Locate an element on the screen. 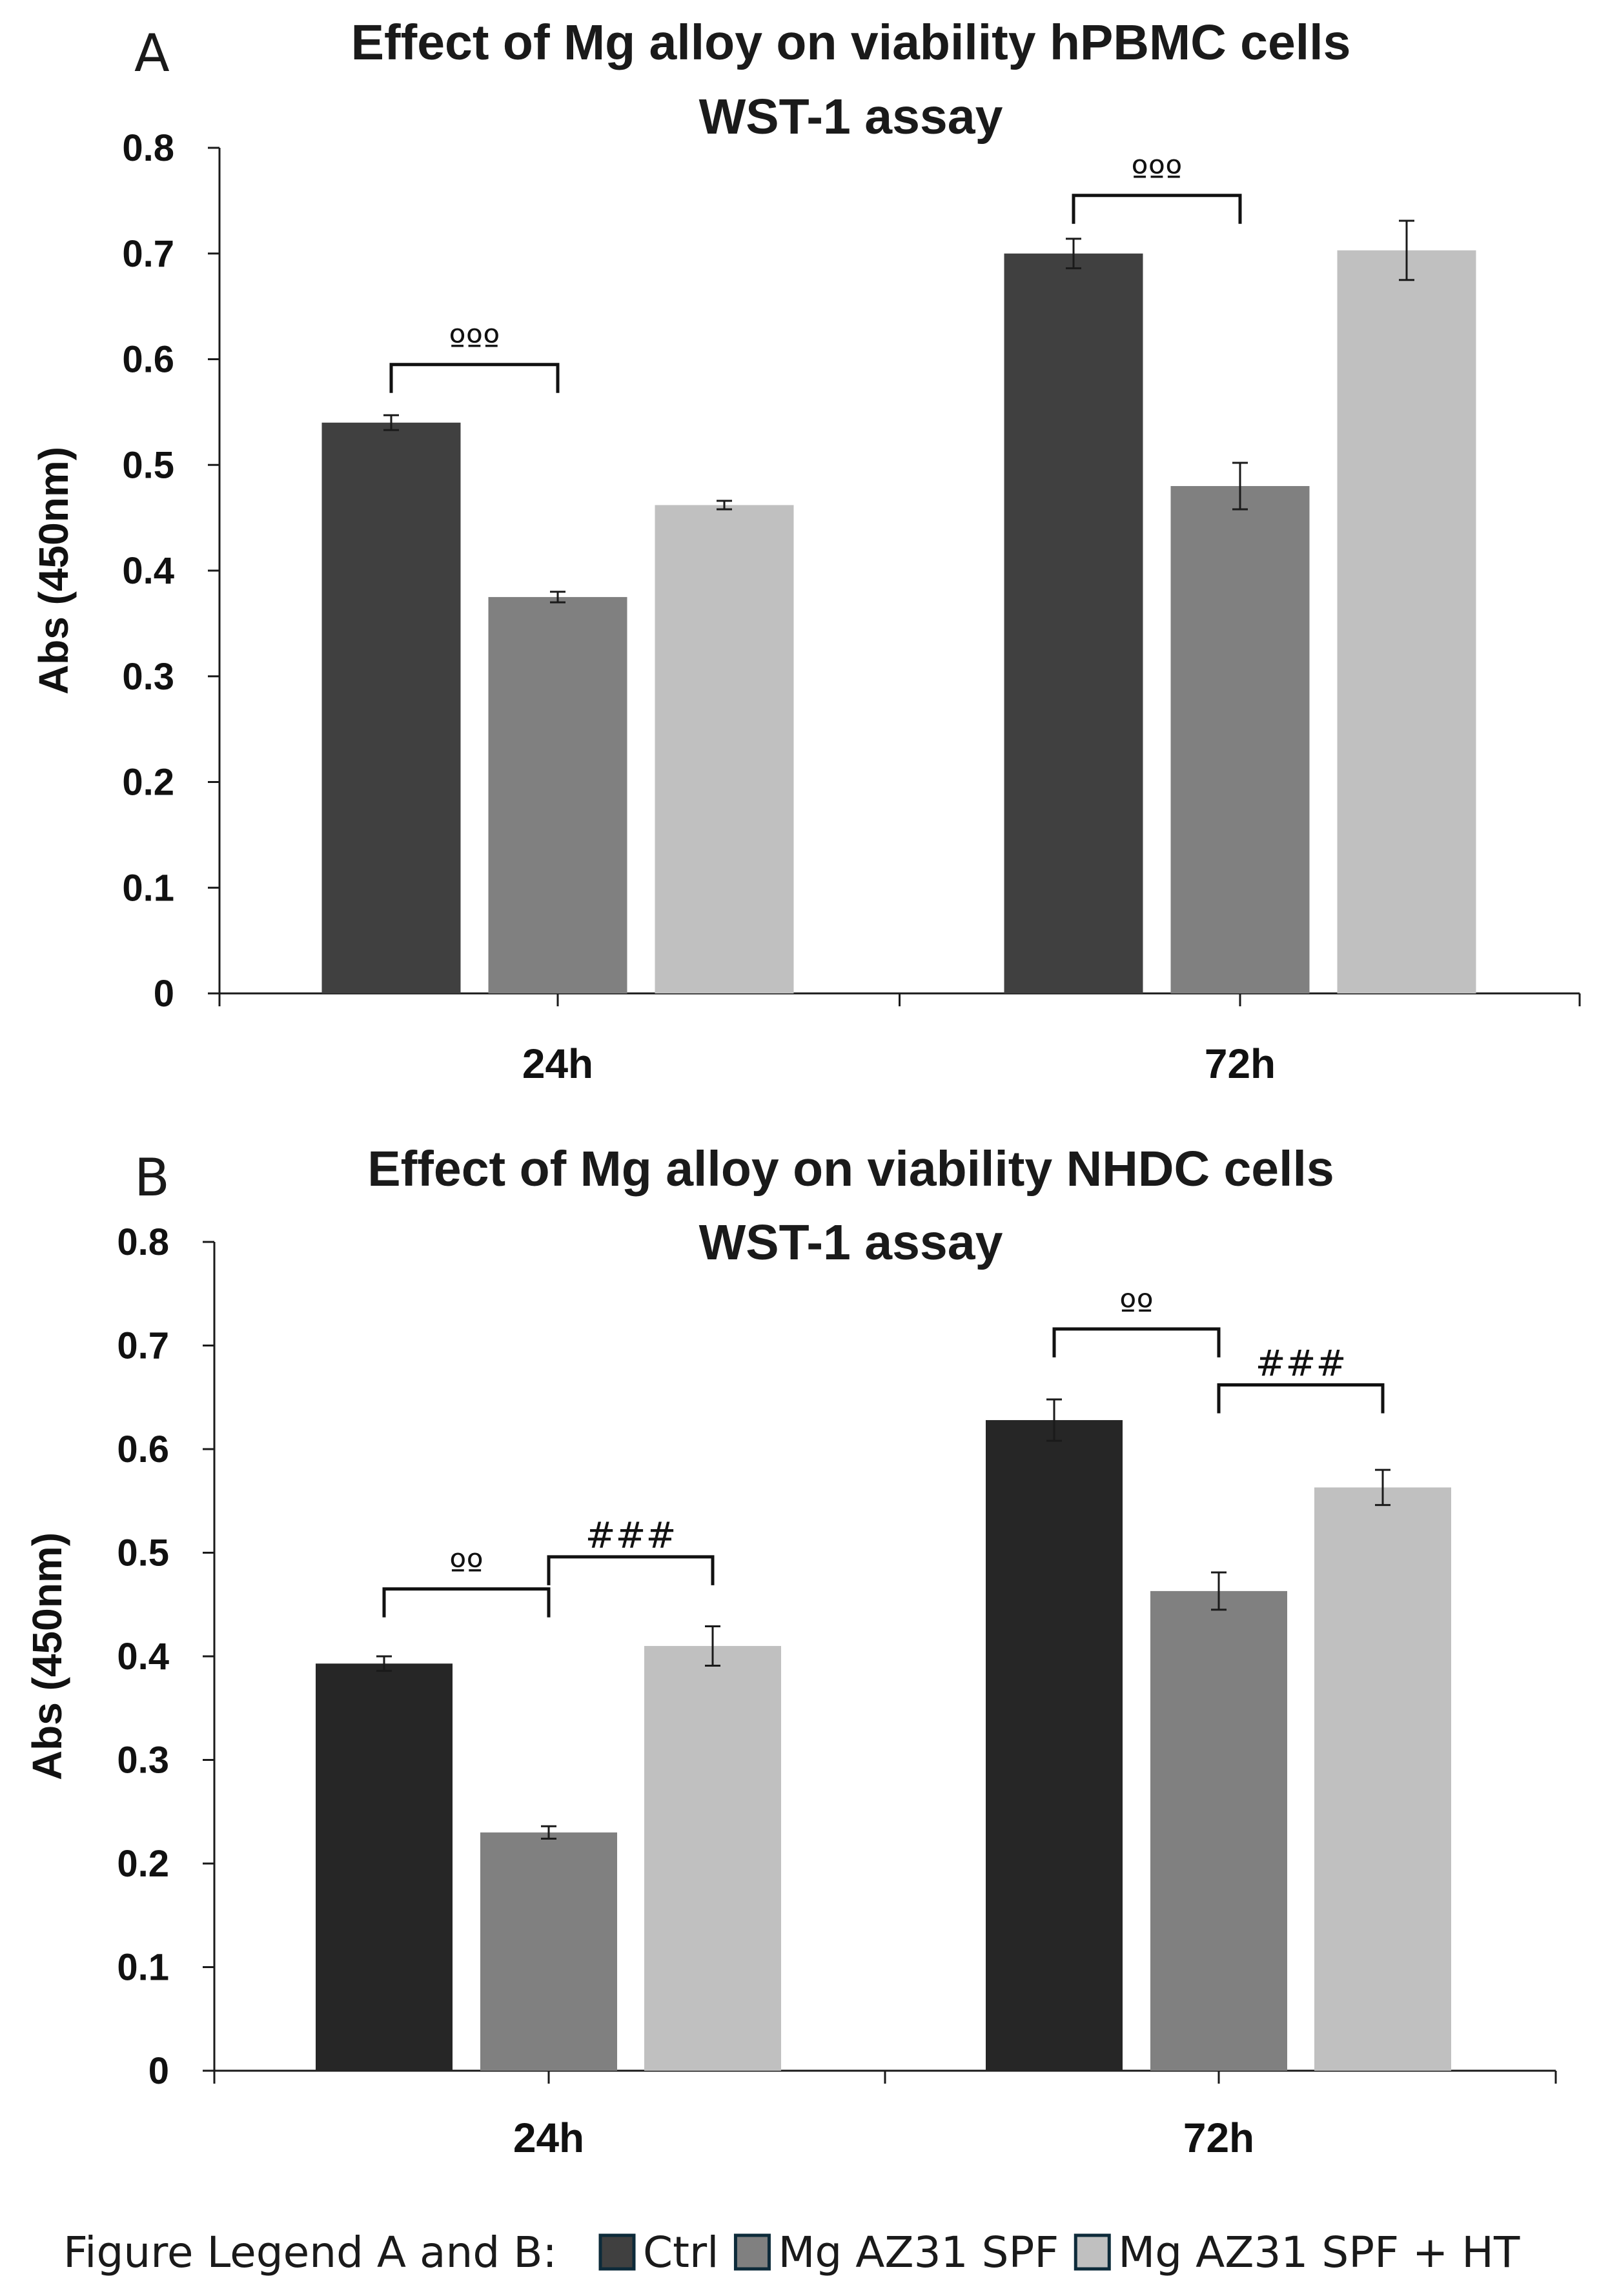 This screenshot has width=1599, height=2296. legend-label: Ctrl is located at coordinates (680, 2252).